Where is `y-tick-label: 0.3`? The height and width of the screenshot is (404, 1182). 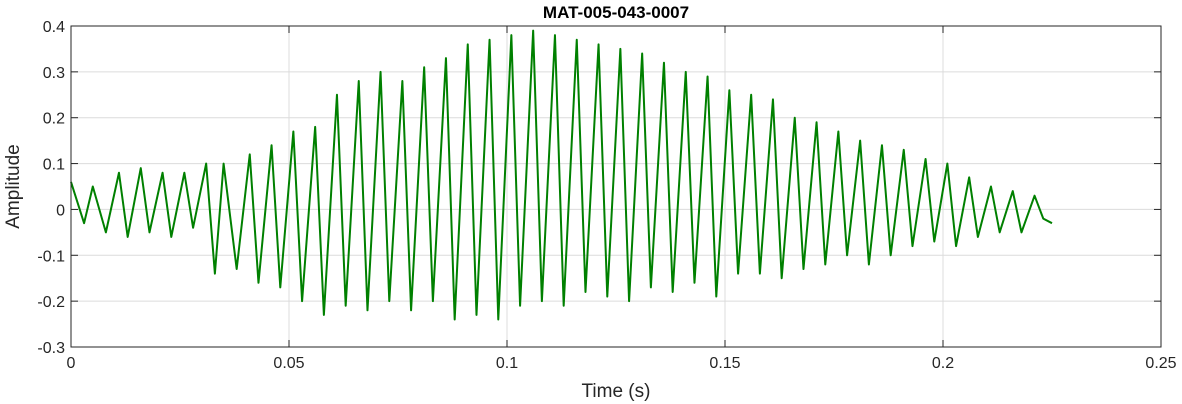 y-tick-label: 0.3 is located at coordinates (54, 73).